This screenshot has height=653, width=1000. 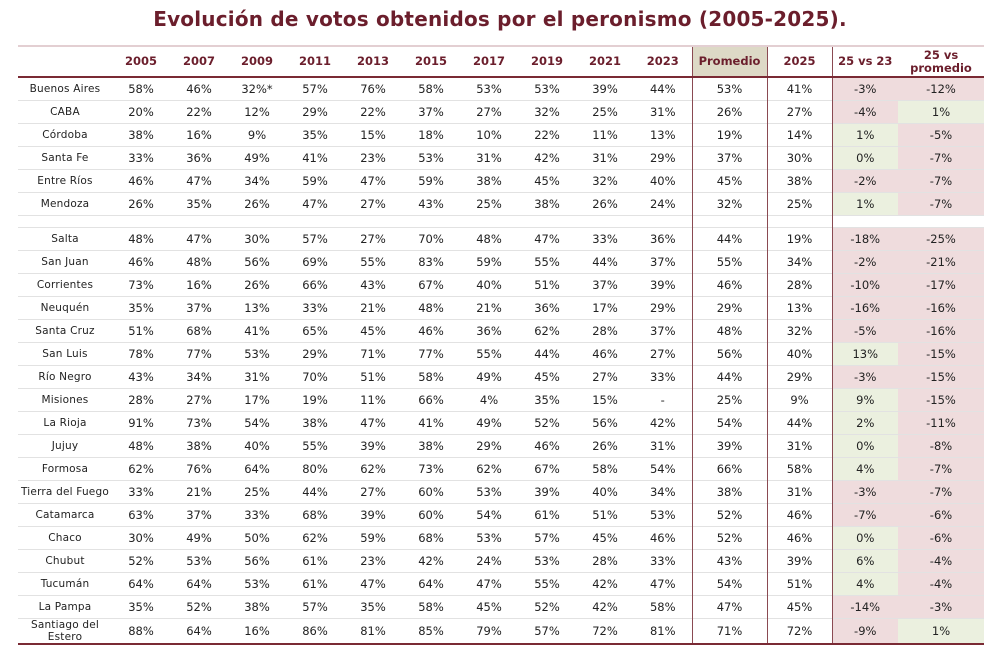 I want to click on cell-2025: 34%, so click(x=799, y=261).